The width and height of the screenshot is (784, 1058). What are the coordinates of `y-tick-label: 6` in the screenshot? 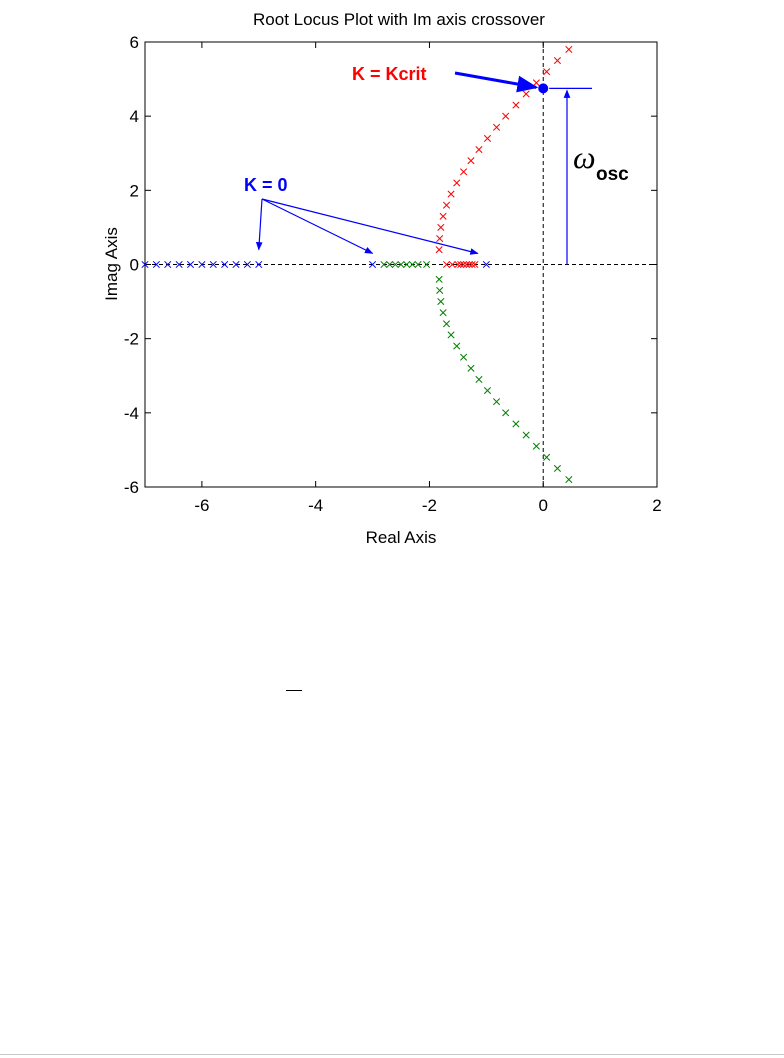 It's located at (134, 42).